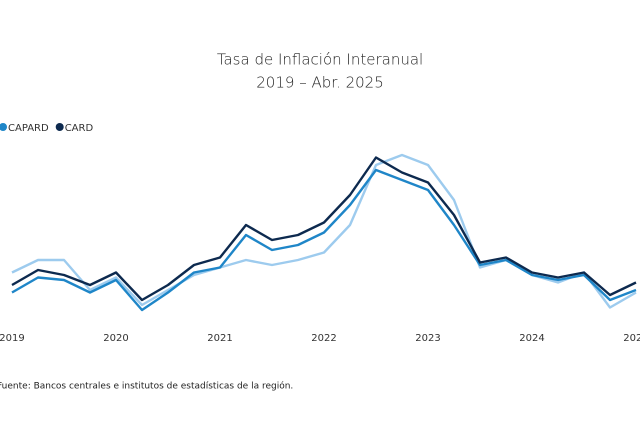 The height and width of the screenshot is (424, 640). I want to click on chart-title: Tasa de Inflación Interanual, so click(320, 60).